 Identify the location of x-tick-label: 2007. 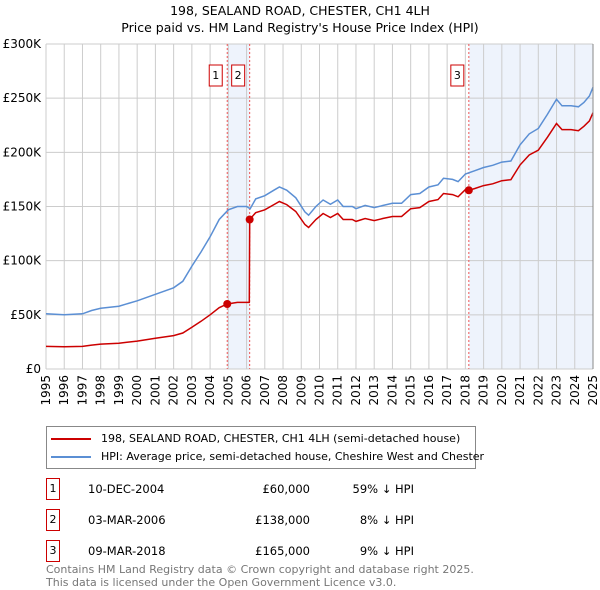
(265, 390).